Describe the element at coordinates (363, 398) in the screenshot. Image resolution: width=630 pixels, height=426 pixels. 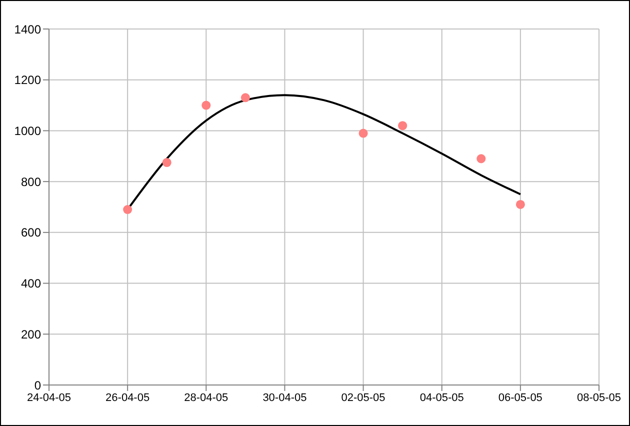
I see `x-tick-label: 02-05-05` at that location.